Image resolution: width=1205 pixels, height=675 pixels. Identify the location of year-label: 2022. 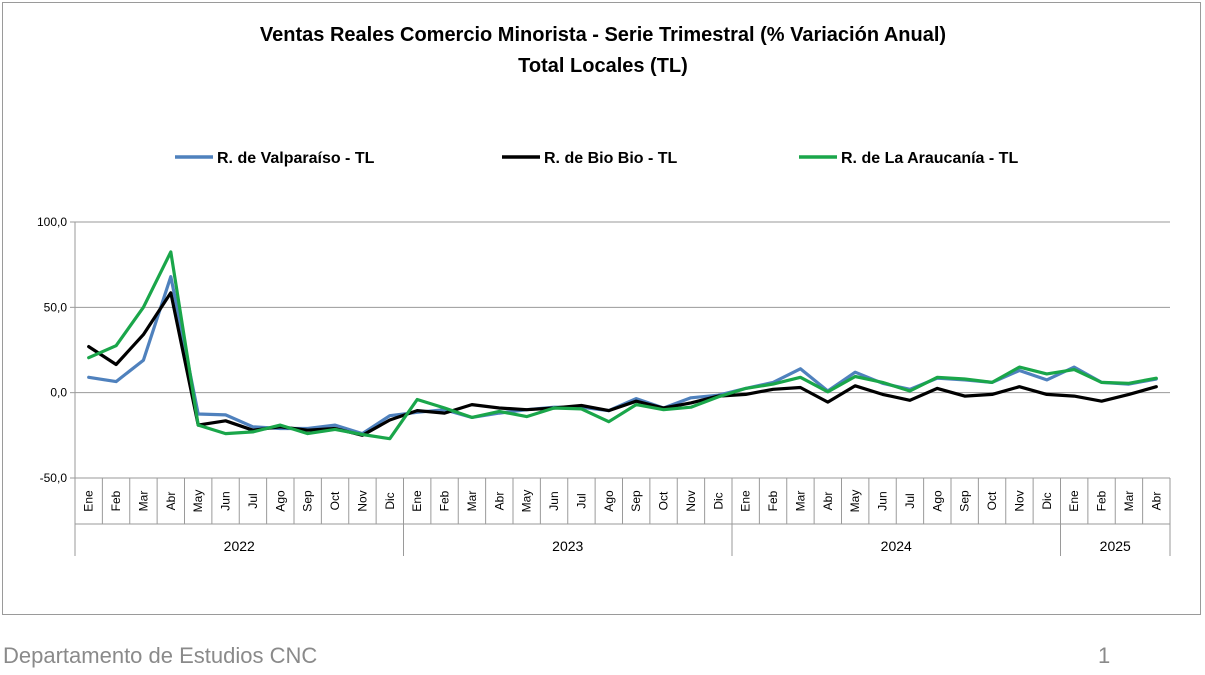
(239, 546).